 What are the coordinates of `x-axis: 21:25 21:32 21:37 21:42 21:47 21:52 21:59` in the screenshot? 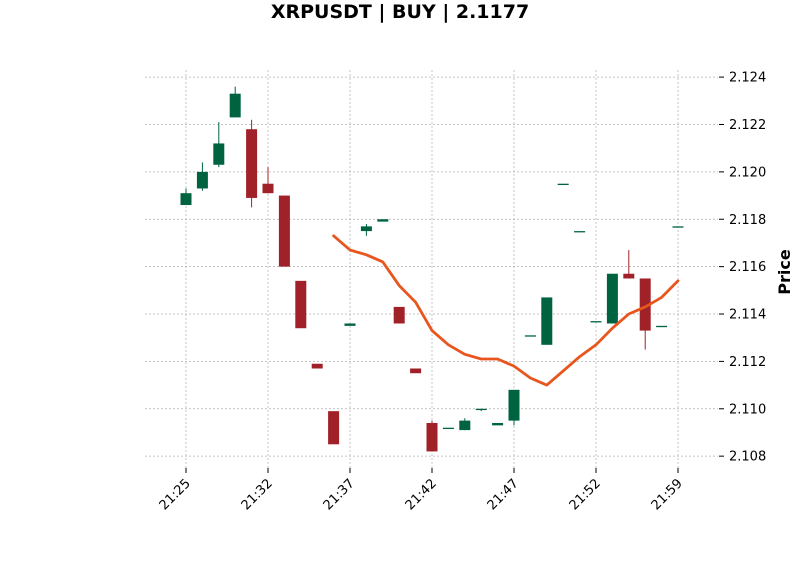 It's located at (421, 490).